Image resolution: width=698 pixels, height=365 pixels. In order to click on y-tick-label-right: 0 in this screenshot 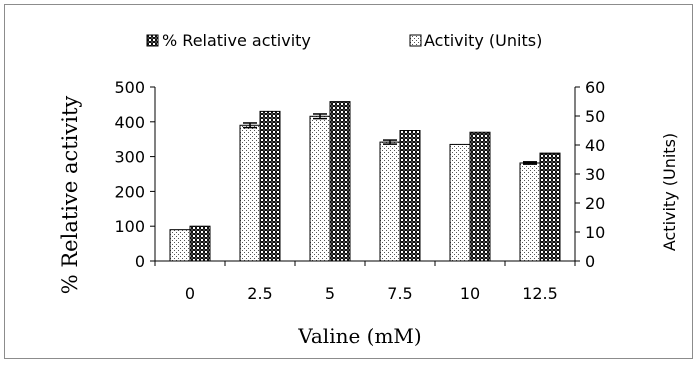, I will do `click(590, 261)`.